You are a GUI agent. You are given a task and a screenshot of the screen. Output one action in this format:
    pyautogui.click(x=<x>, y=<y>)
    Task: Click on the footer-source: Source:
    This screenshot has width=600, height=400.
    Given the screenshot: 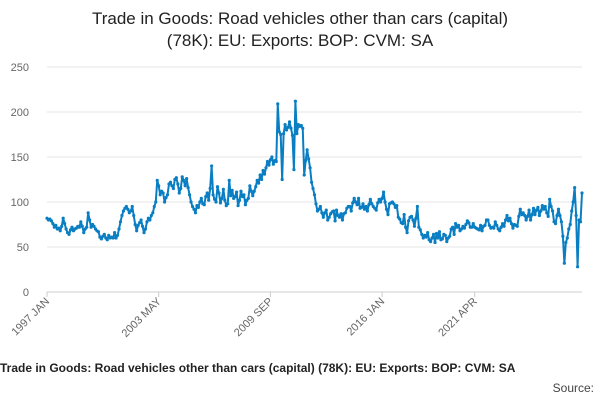 What is the action you would take?
    pyautogui.click(x=573, y=388)
    